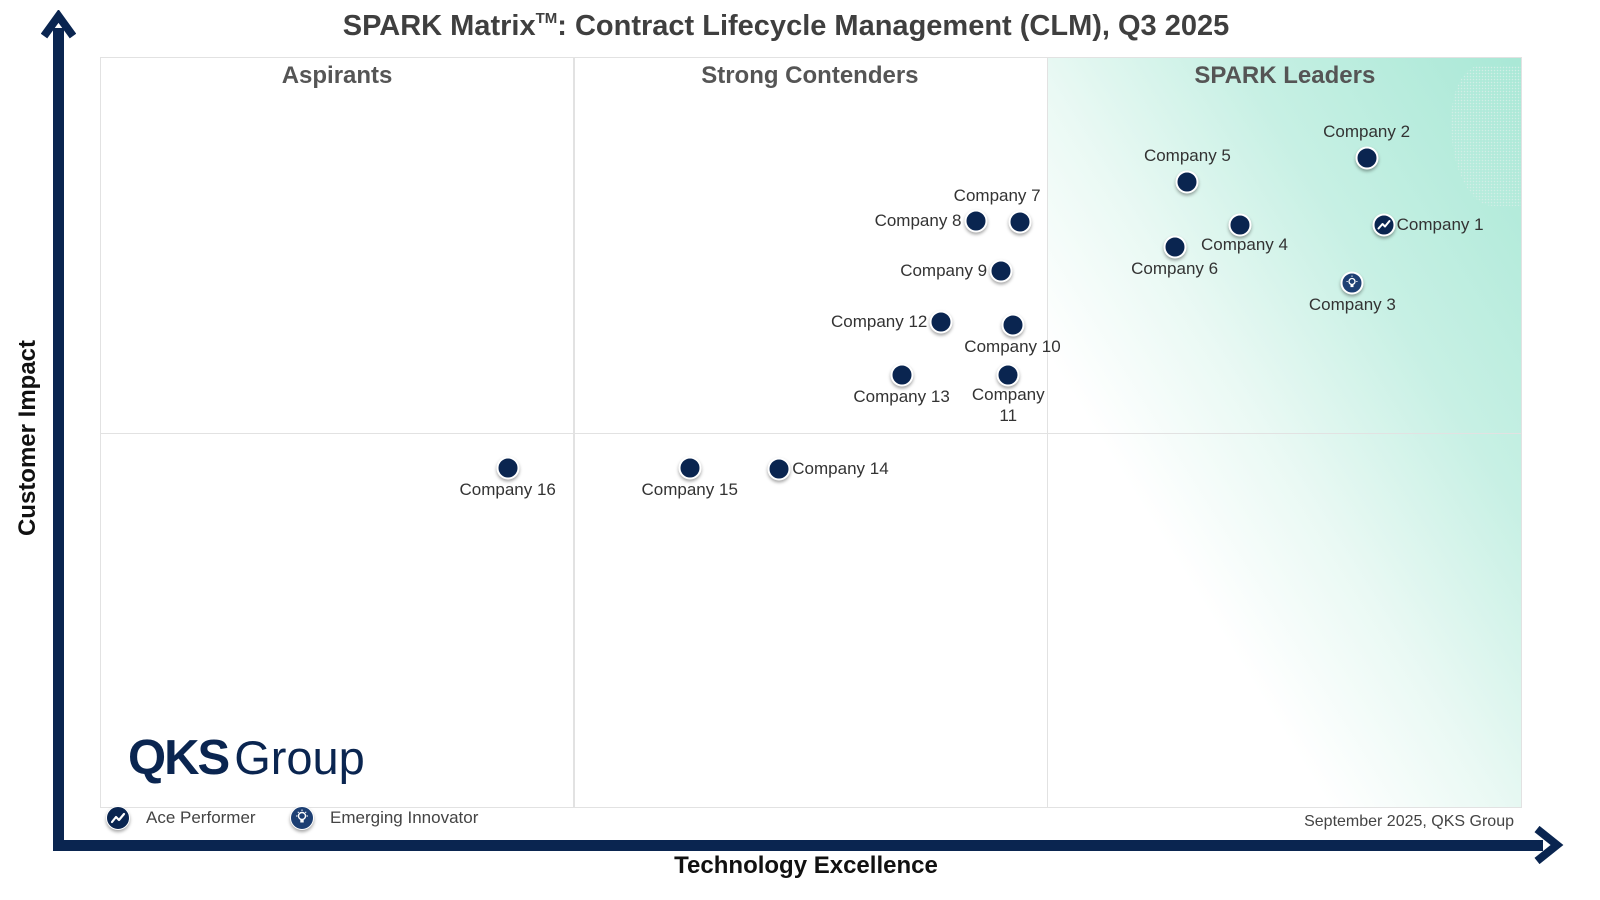 The width and height of the screenshot is (1600, 900). Describe the element at coordinates (1008, 404) in the screenshot. I see `data-label: Company 11` at that location.